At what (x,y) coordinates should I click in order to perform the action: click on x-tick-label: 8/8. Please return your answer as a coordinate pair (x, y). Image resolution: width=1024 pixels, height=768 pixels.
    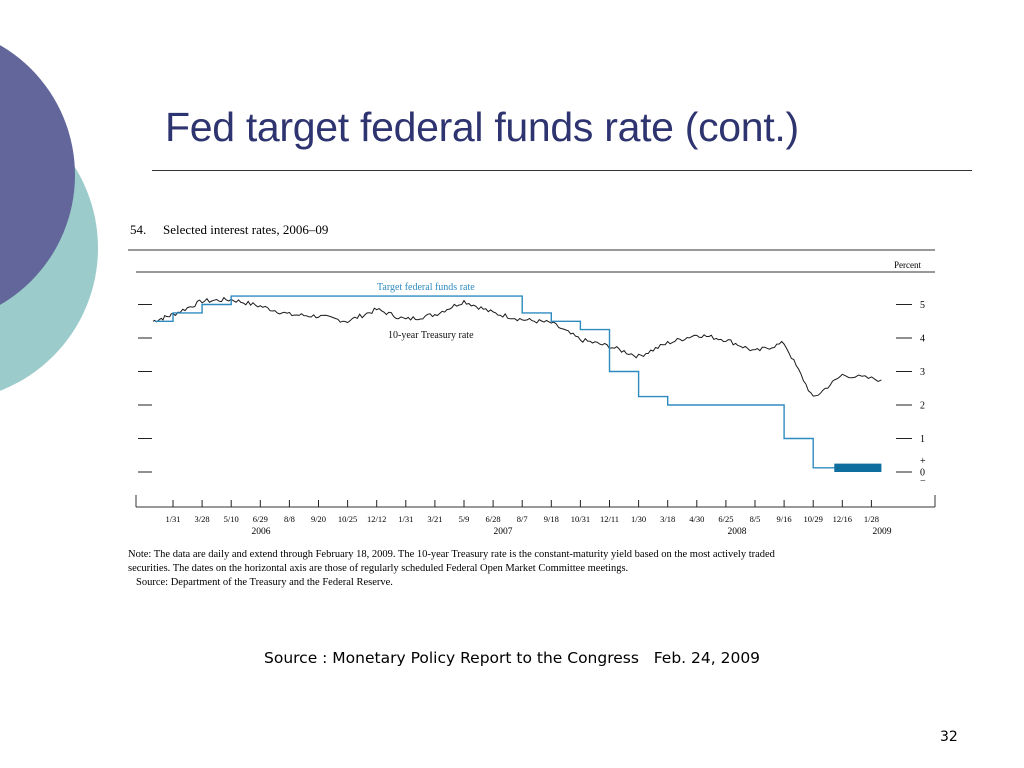
    Looking at the image, I should click on (289, 519).